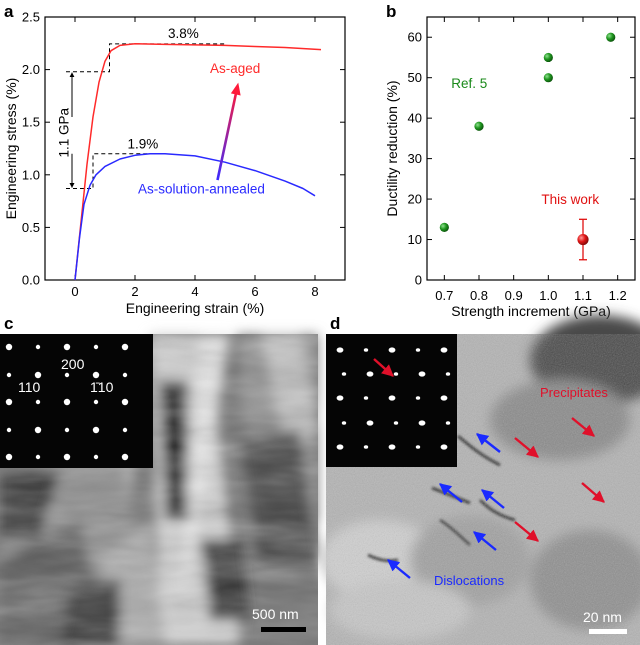 Image resolution: width=640 pixels, height=645 pixels. I want to click on panel-a-guide-as-solution-annealed, so click(108, 171).